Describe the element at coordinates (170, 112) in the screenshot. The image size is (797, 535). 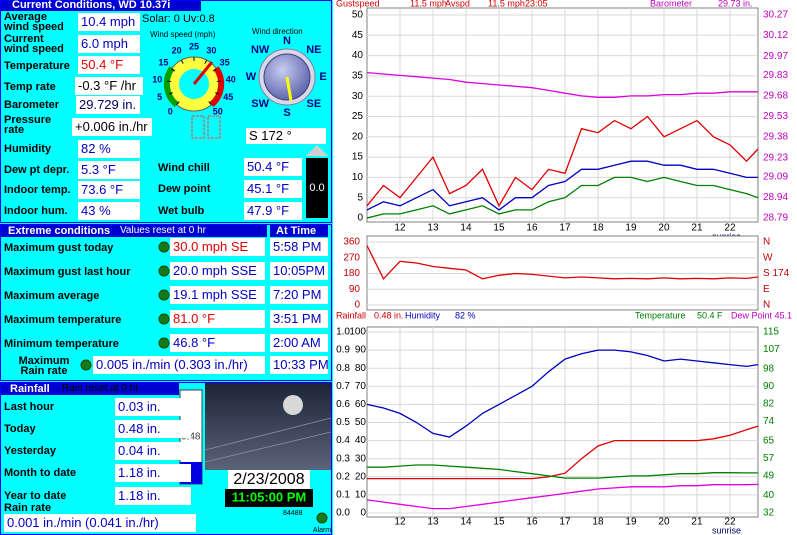
I see `gauge-tick-label: 0` at that location.